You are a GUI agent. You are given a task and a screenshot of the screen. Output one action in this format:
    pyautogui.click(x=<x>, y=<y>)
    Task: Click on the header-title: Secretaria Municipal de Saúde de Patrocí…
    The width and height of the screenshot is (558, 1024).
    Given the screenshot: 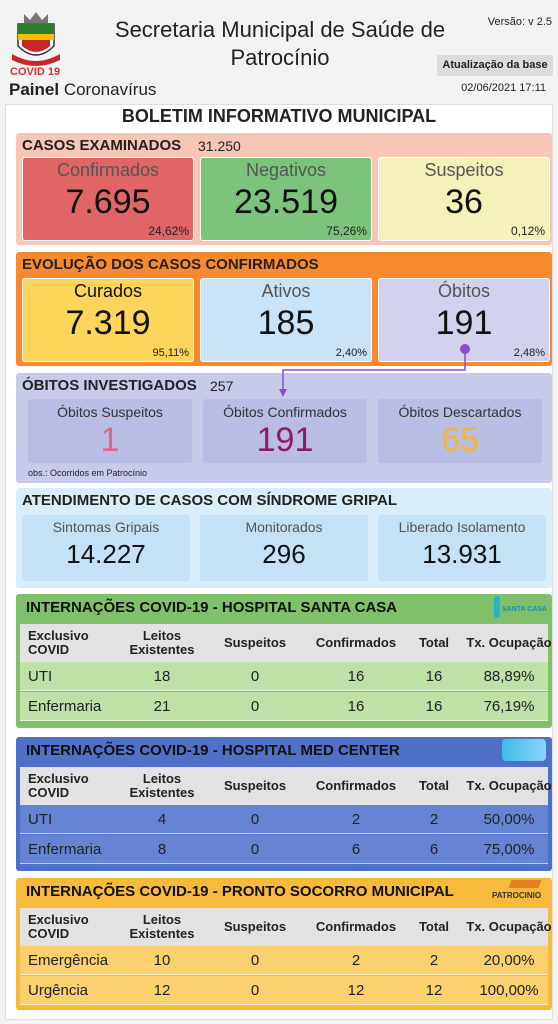 What is the action you would take?
    pyautogui.click(x=280, y=43)
    